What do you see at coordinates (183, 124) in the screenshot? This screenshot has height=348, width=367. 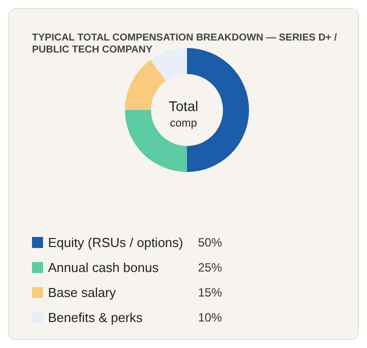 I see `text: comp` at bounding box center [183, 124].